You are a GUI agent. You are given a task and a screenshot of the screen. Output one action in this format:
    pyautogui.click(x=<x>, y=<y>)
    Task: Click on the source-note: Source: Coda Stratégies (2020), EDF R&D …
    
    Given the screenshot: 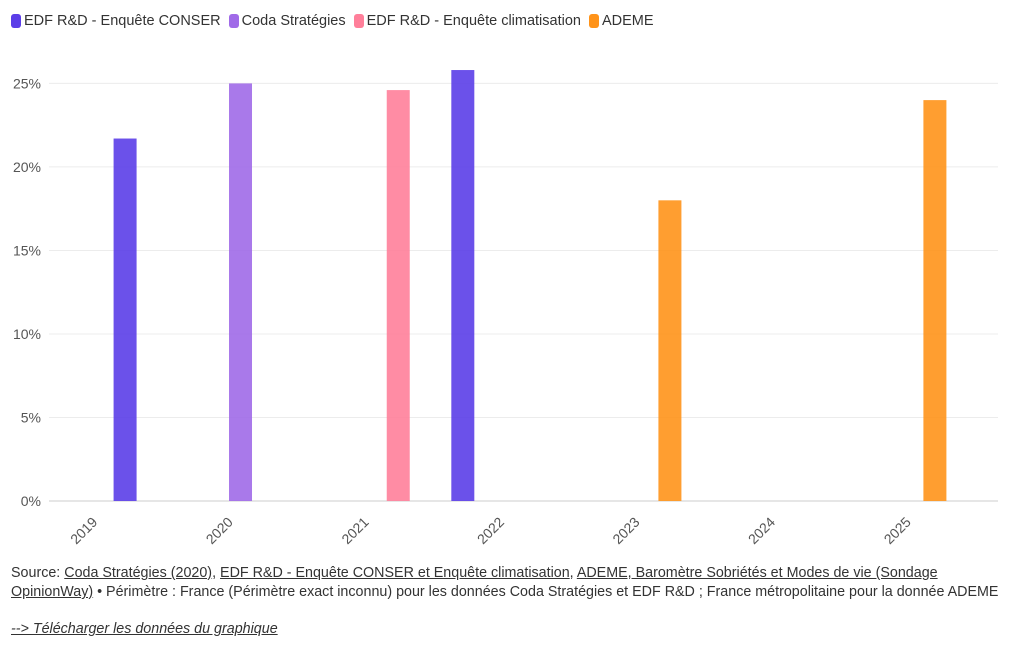 What is the action you would take?
    pyautogui.click(x=506, y=583)
    